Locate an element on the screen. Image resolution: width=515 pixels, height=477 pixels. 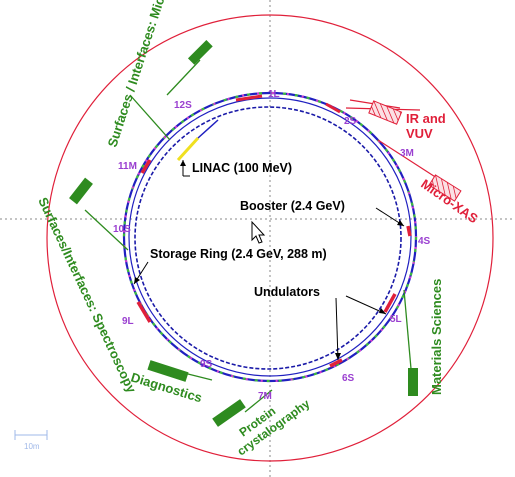
undulator-6S is located at coordinates (336, 363).